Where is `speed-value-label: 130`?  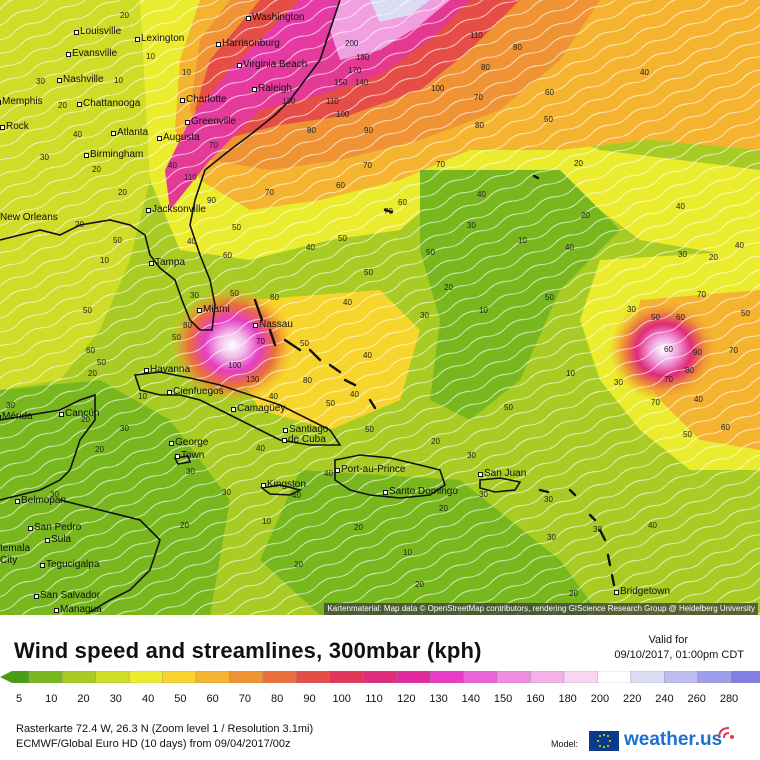 speed-value-label: 130 is located at coordinates (253, 379).